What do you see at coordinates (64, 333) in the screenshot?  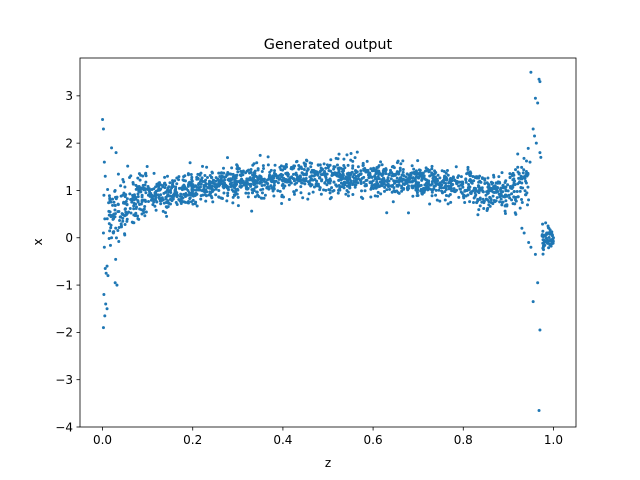 I see `y-tick-label: −2` at bounding box center [64, 333].